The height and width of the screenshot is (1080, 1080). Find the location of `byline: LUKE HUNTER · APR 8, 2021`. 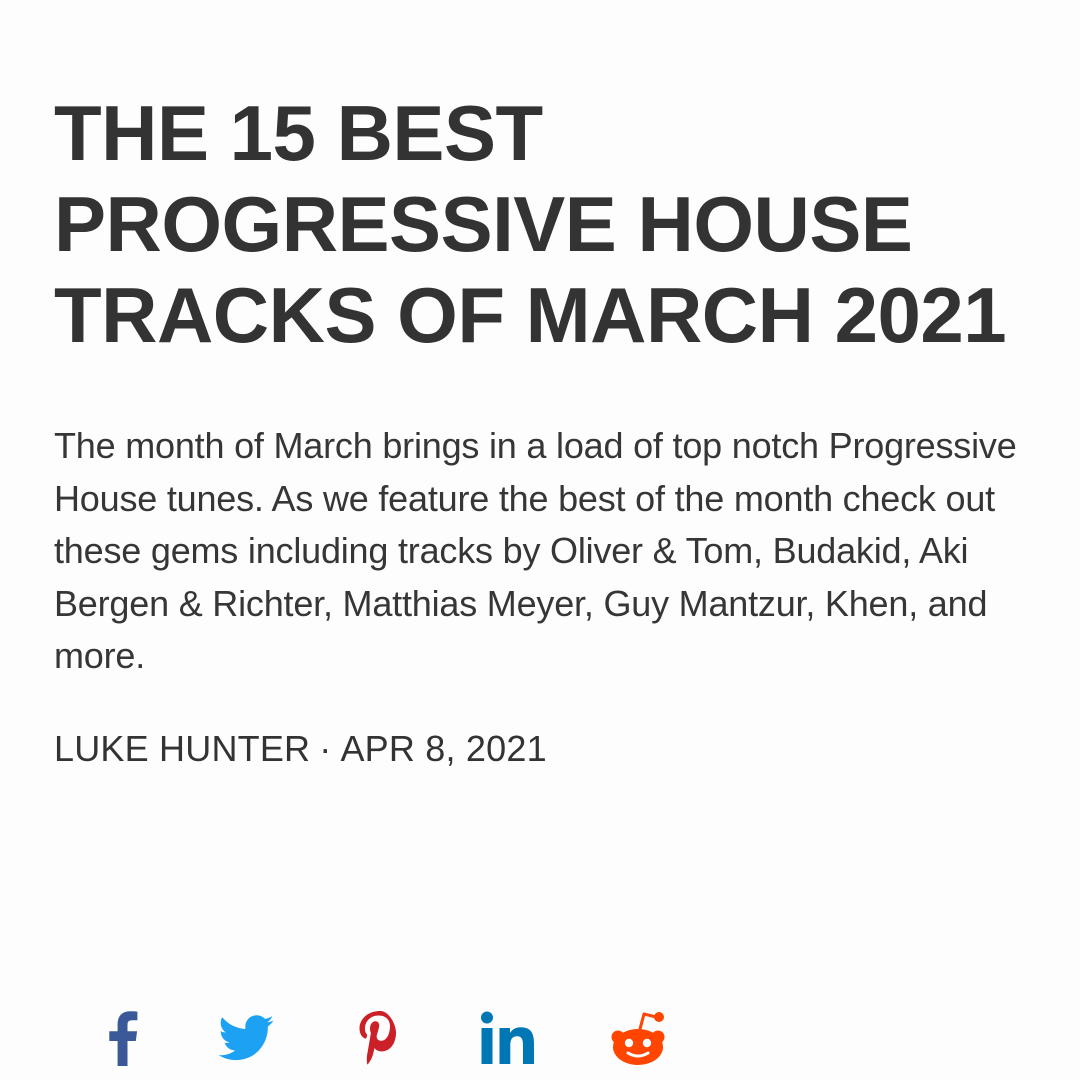

byline: LUKE HUNTER · APR 8, 2021 is located at coordinates (549, 749).